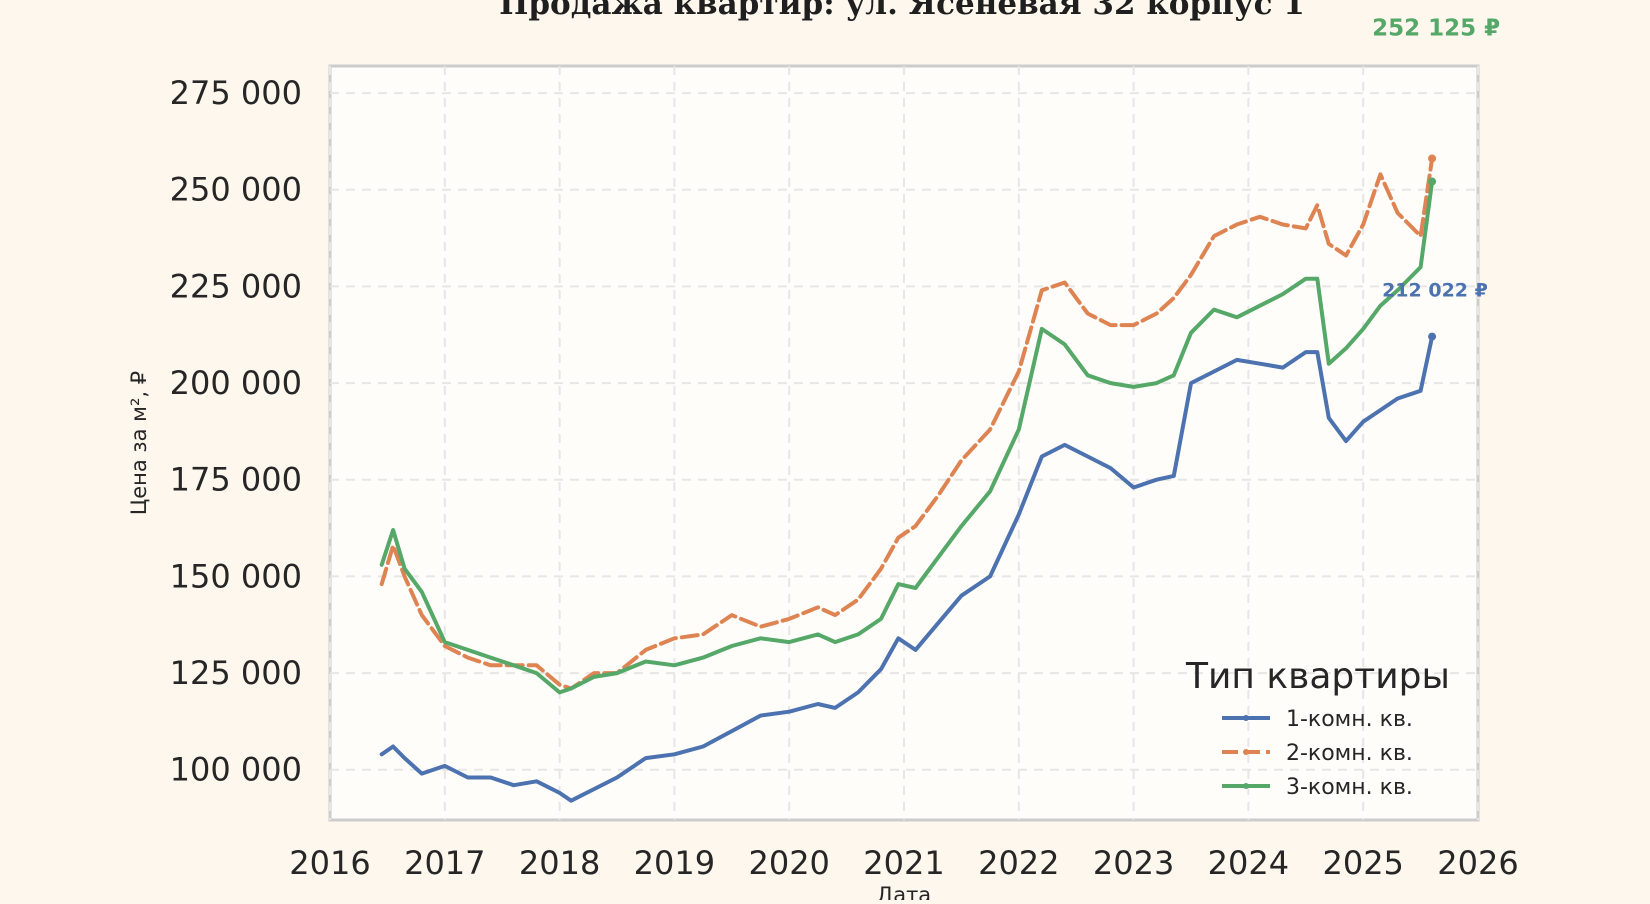 Image resolution: width=1650 pixels, height=904 pixels. I want to click on y-tick-label: 100 000, so click(236, 770).